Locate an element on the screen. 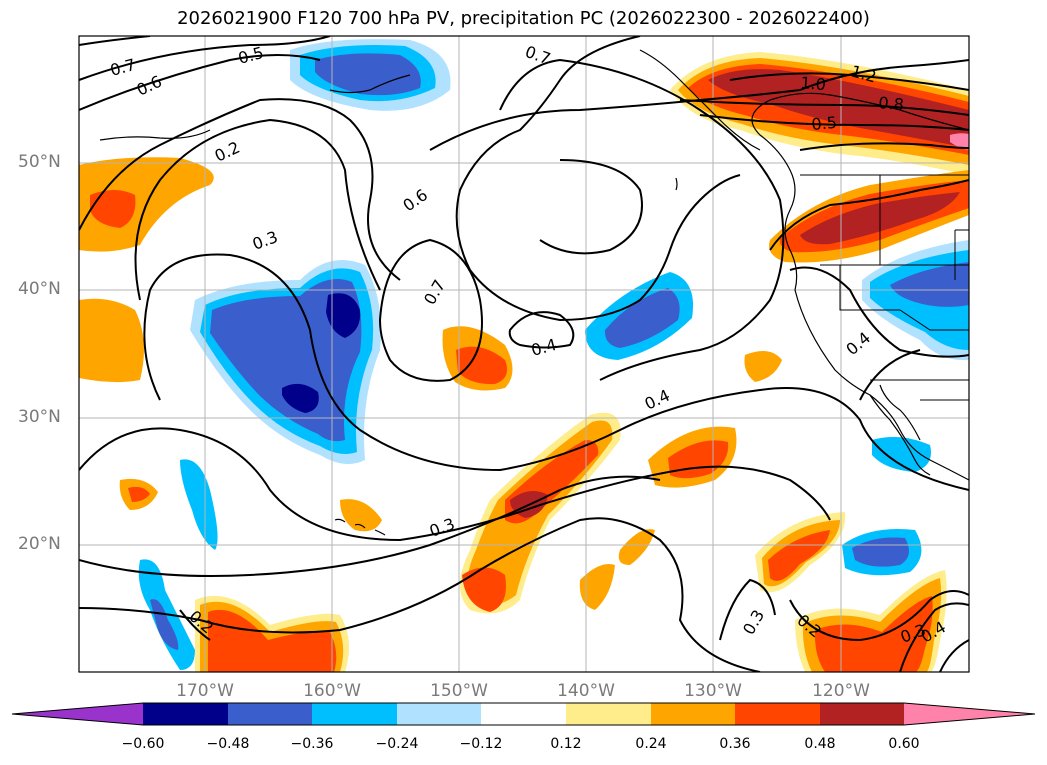 The height and width of the screenshot is (765, 1047). colorbar-tick-label: −0.60 is located at coordinates (143, 744).